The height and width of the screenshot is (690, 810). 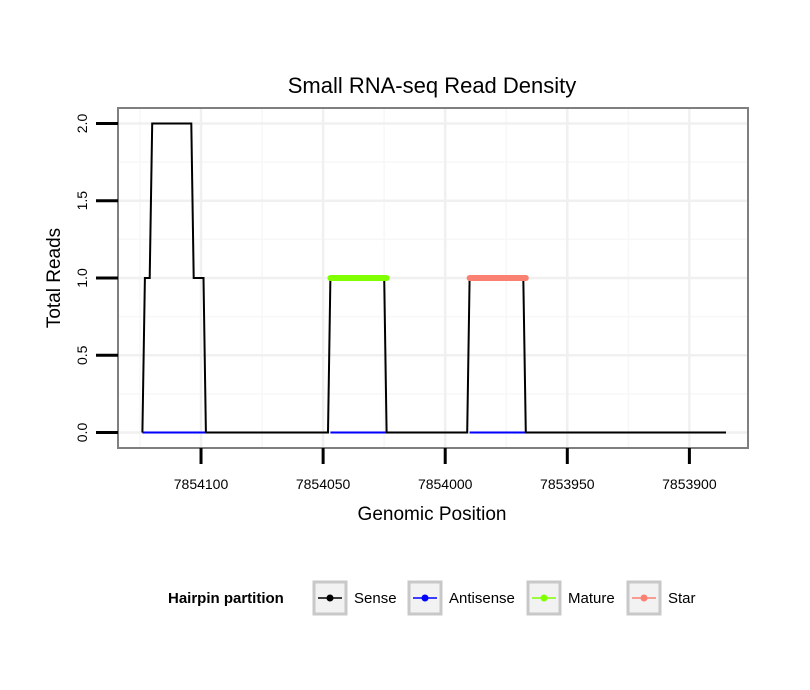 I want to click on x-tick-label-1: 7854050, so click(x=323, y=484).